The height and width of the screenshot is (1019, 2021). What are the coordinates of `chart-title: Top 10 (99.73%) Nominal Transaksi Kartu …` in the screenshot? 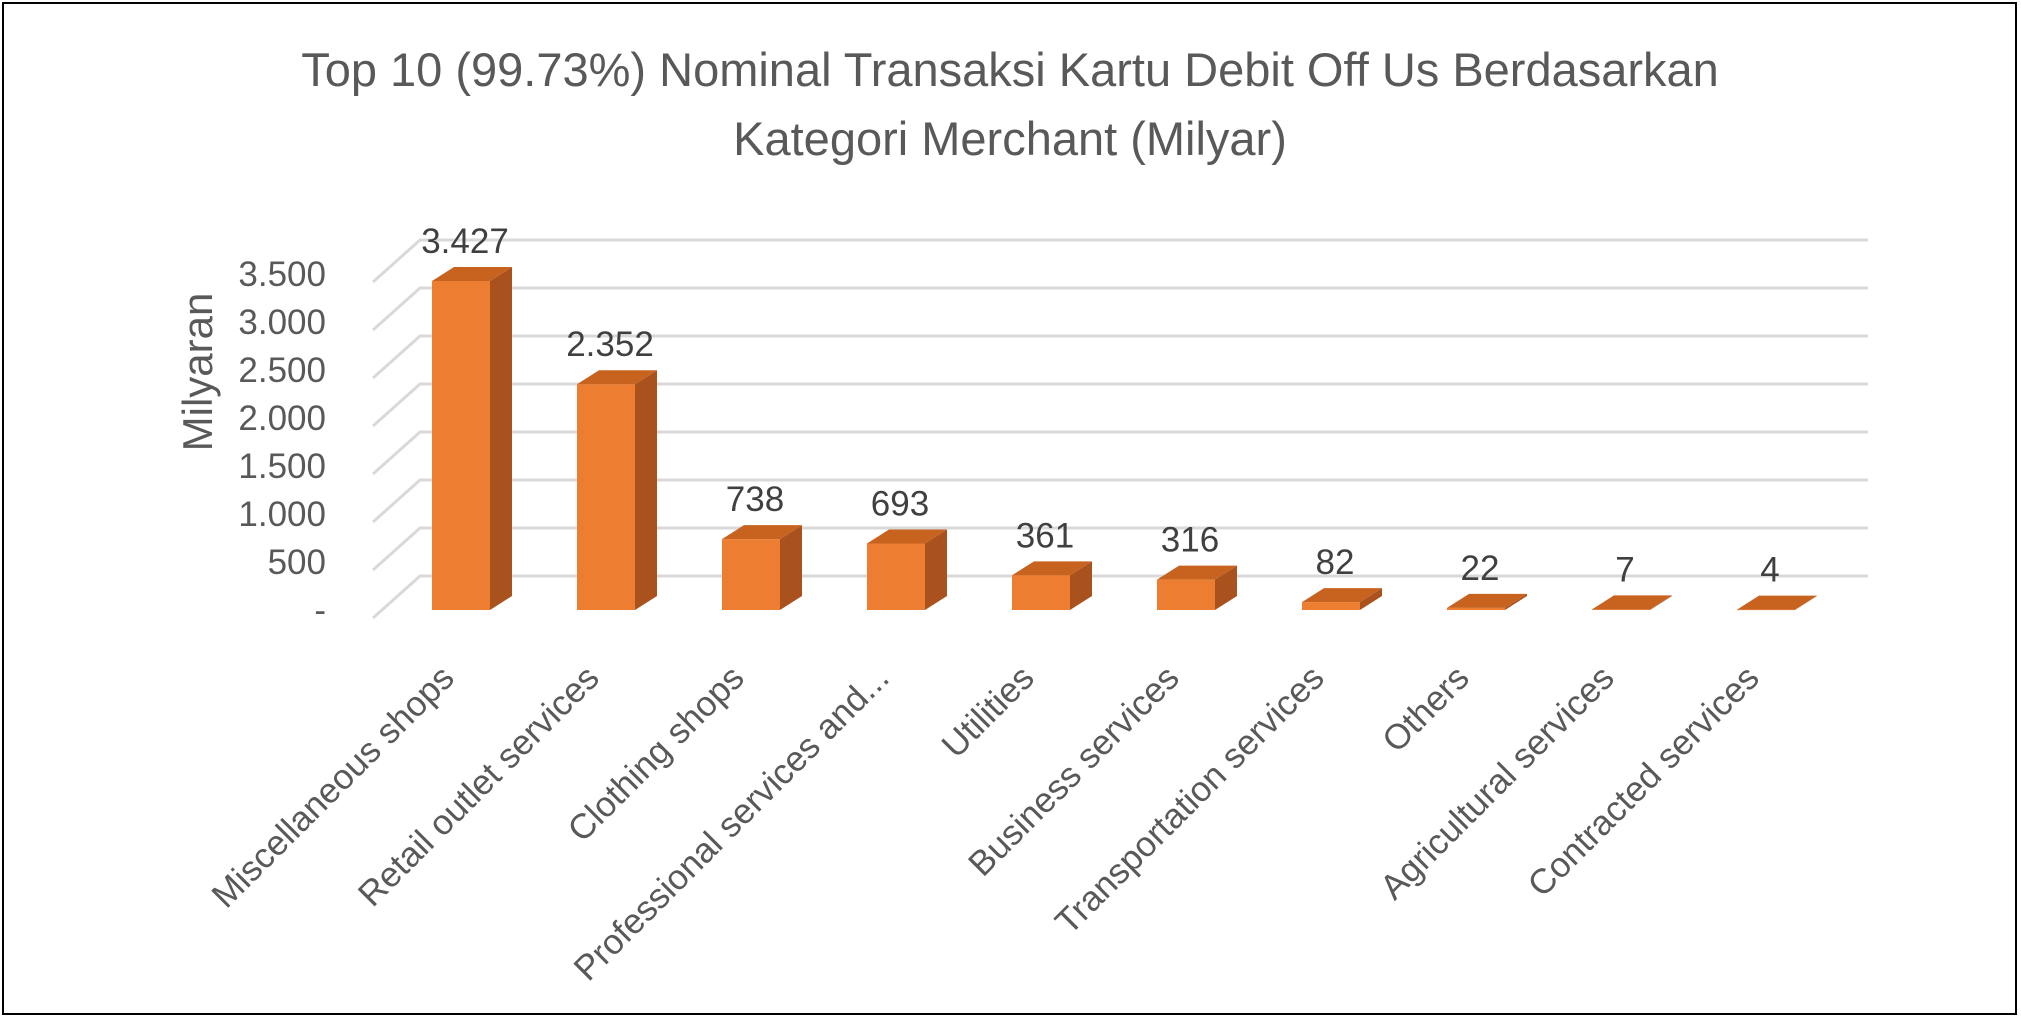 It's located at (1010, 104).